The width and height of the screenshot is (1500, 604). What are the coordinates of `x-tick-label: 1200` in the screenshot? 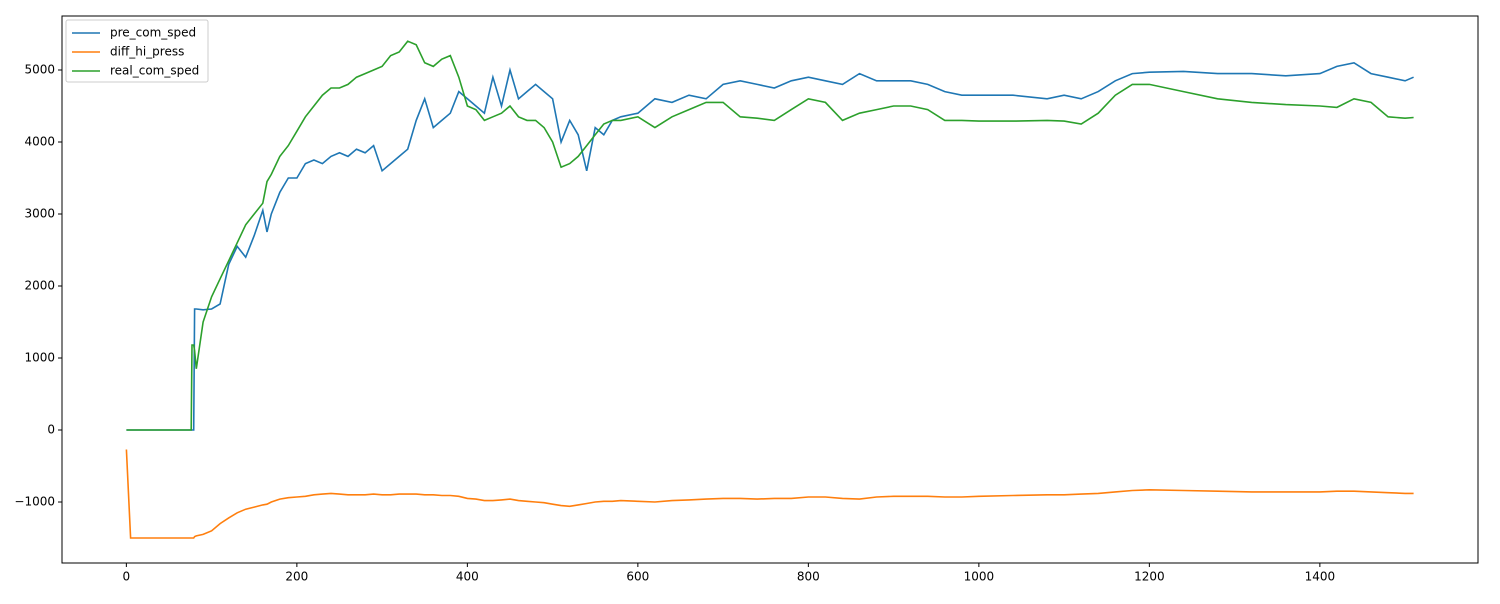 It's located at (1149, 577).